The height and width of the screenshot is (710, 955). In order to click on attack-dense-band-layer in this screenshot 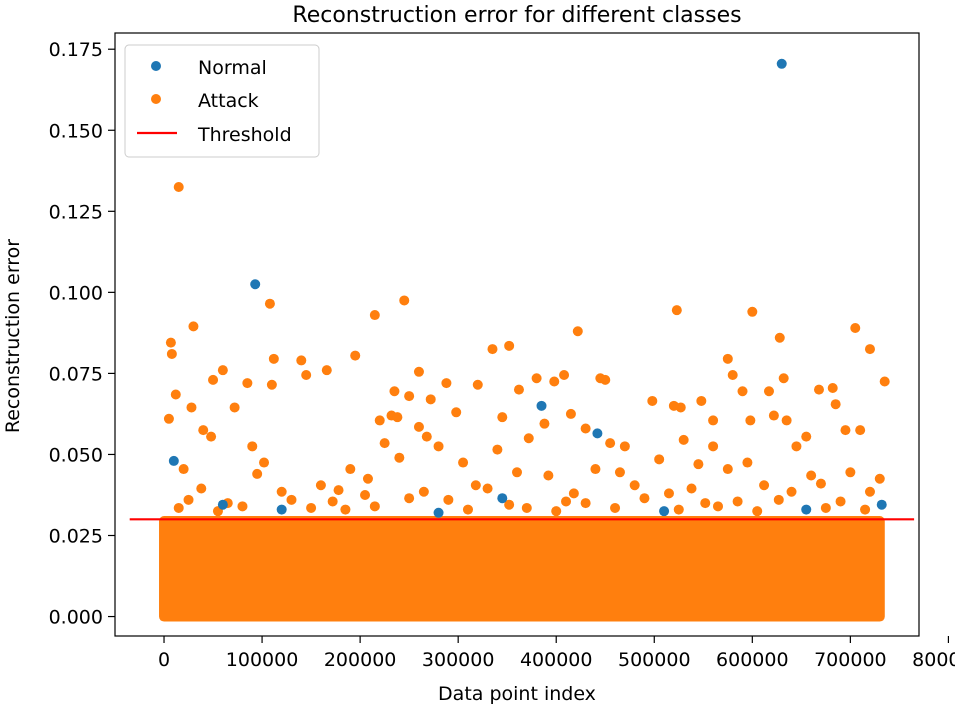, I will do `click(522, 569)`.